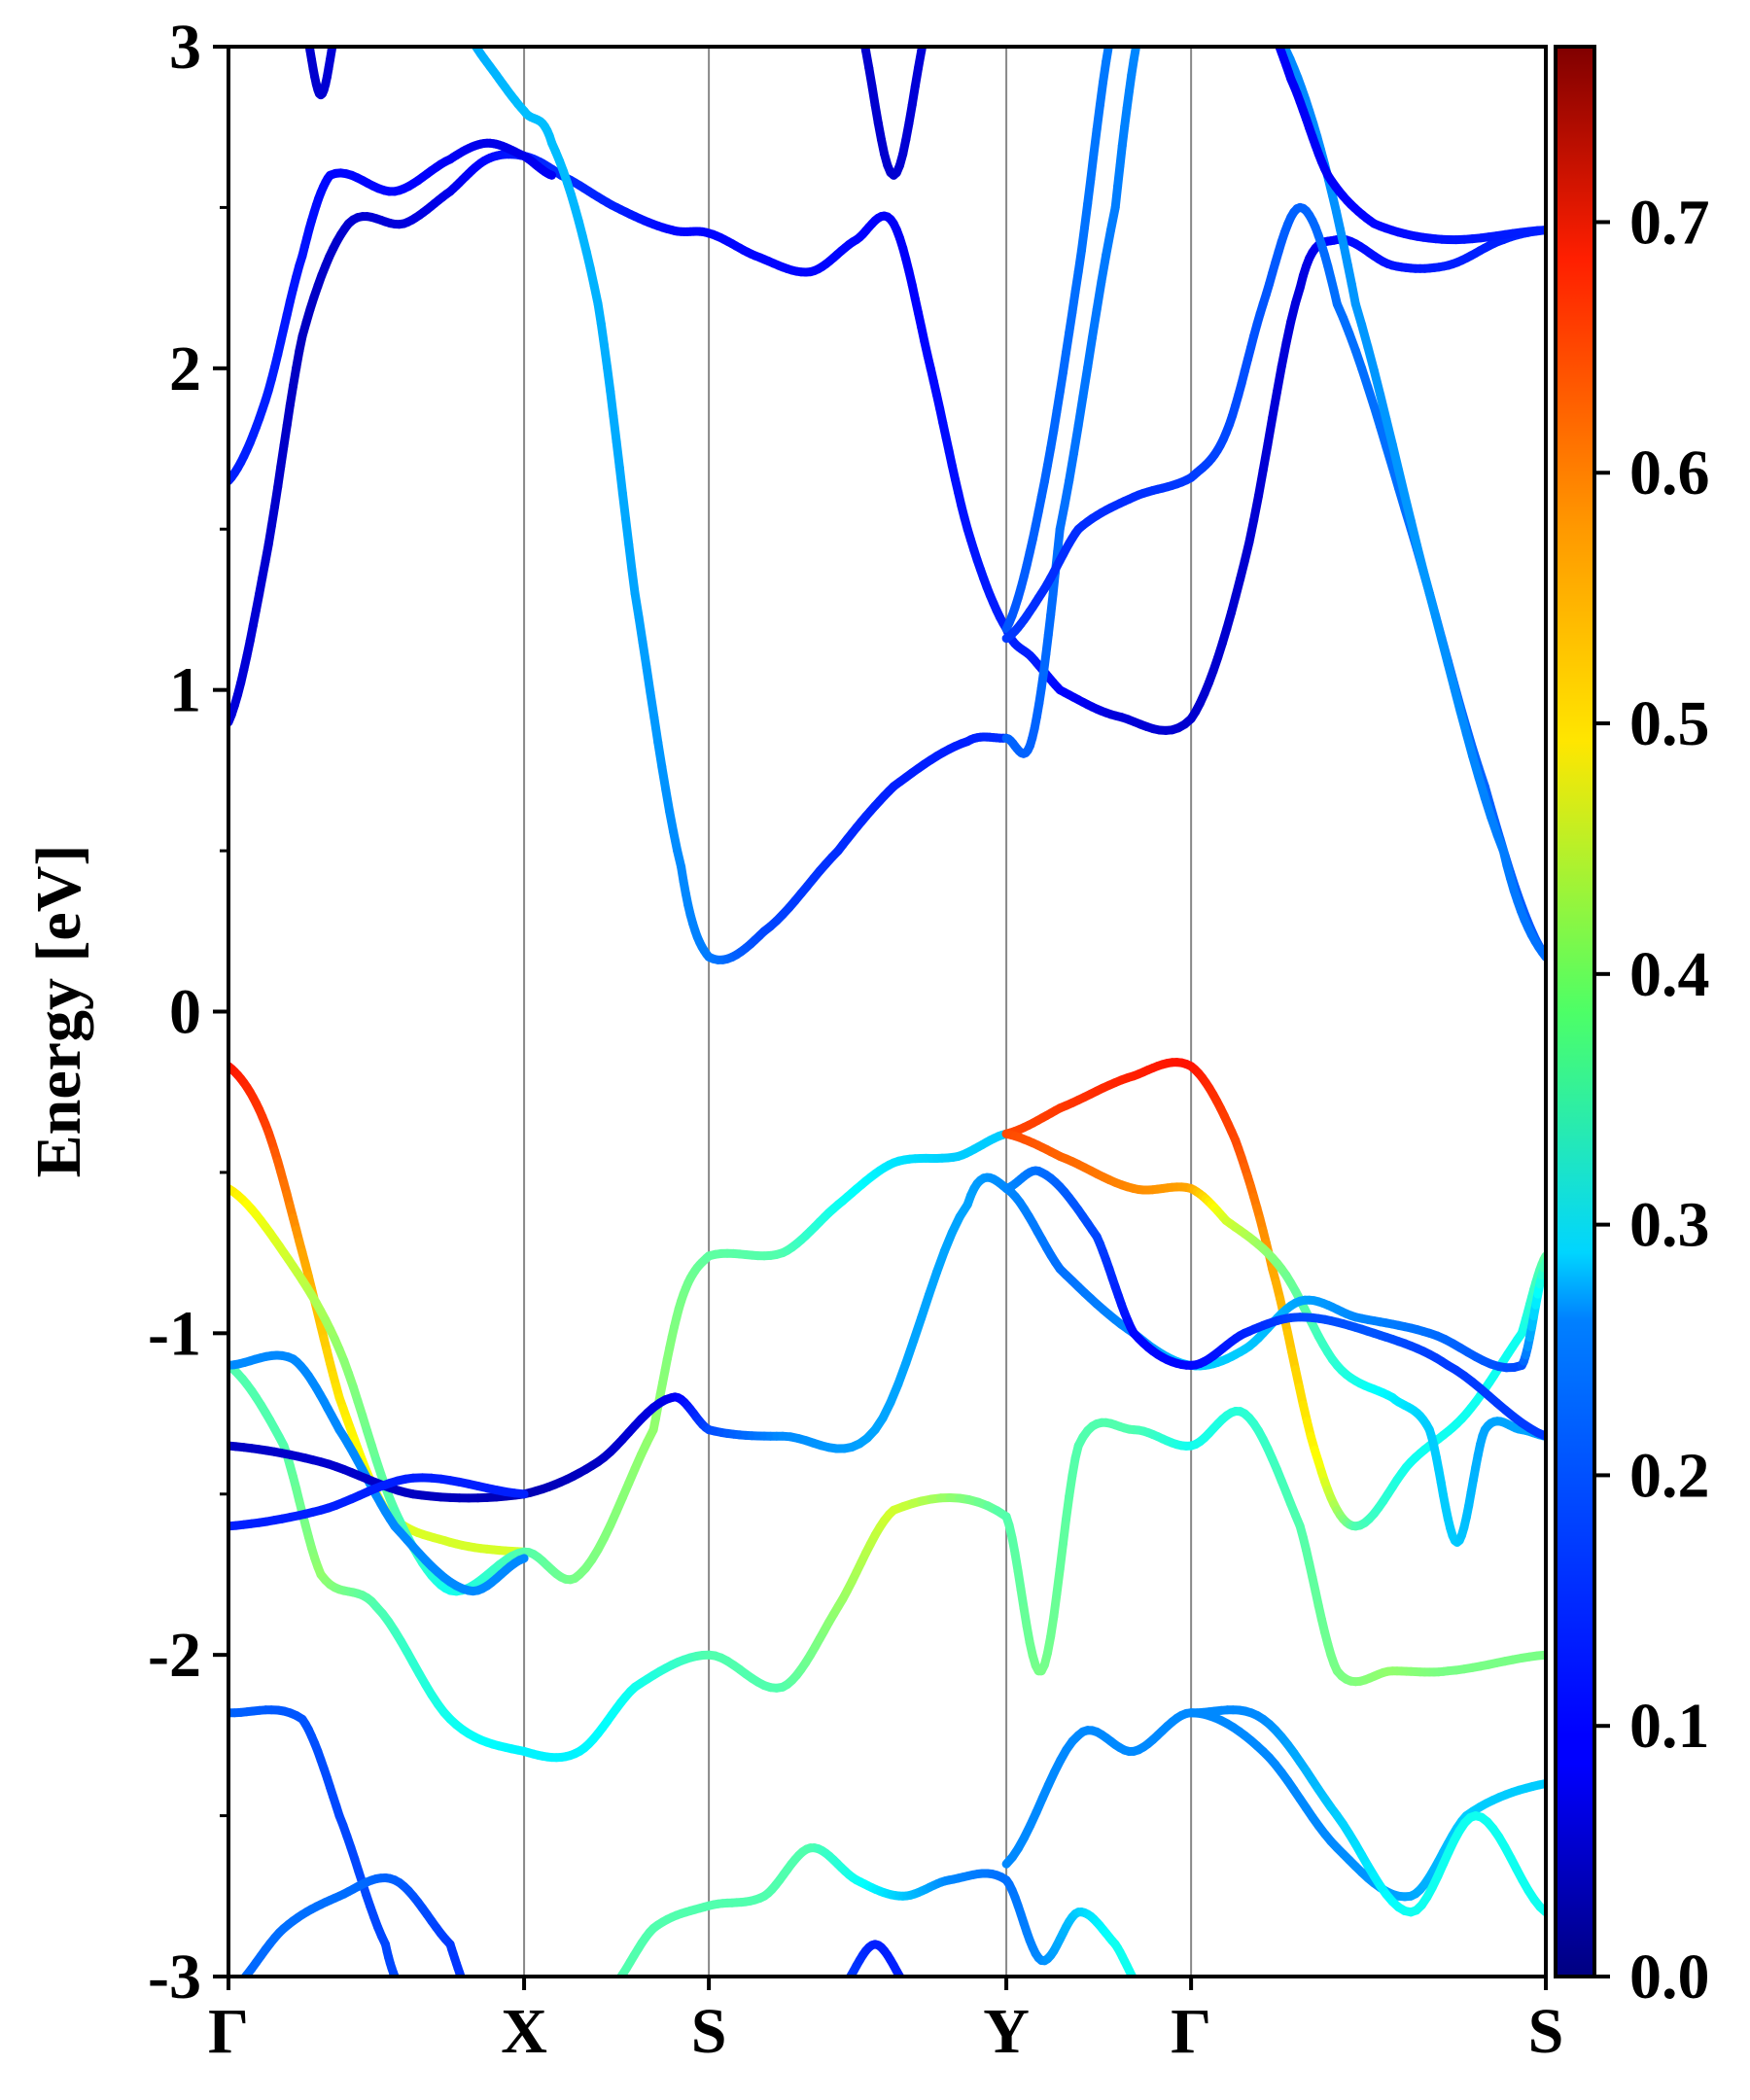 This screenshot has width=1750, height=2100. Describe the element at coordinates (1006, 2031) in the screenshot. I see `x-tick-label: Y` at that location.